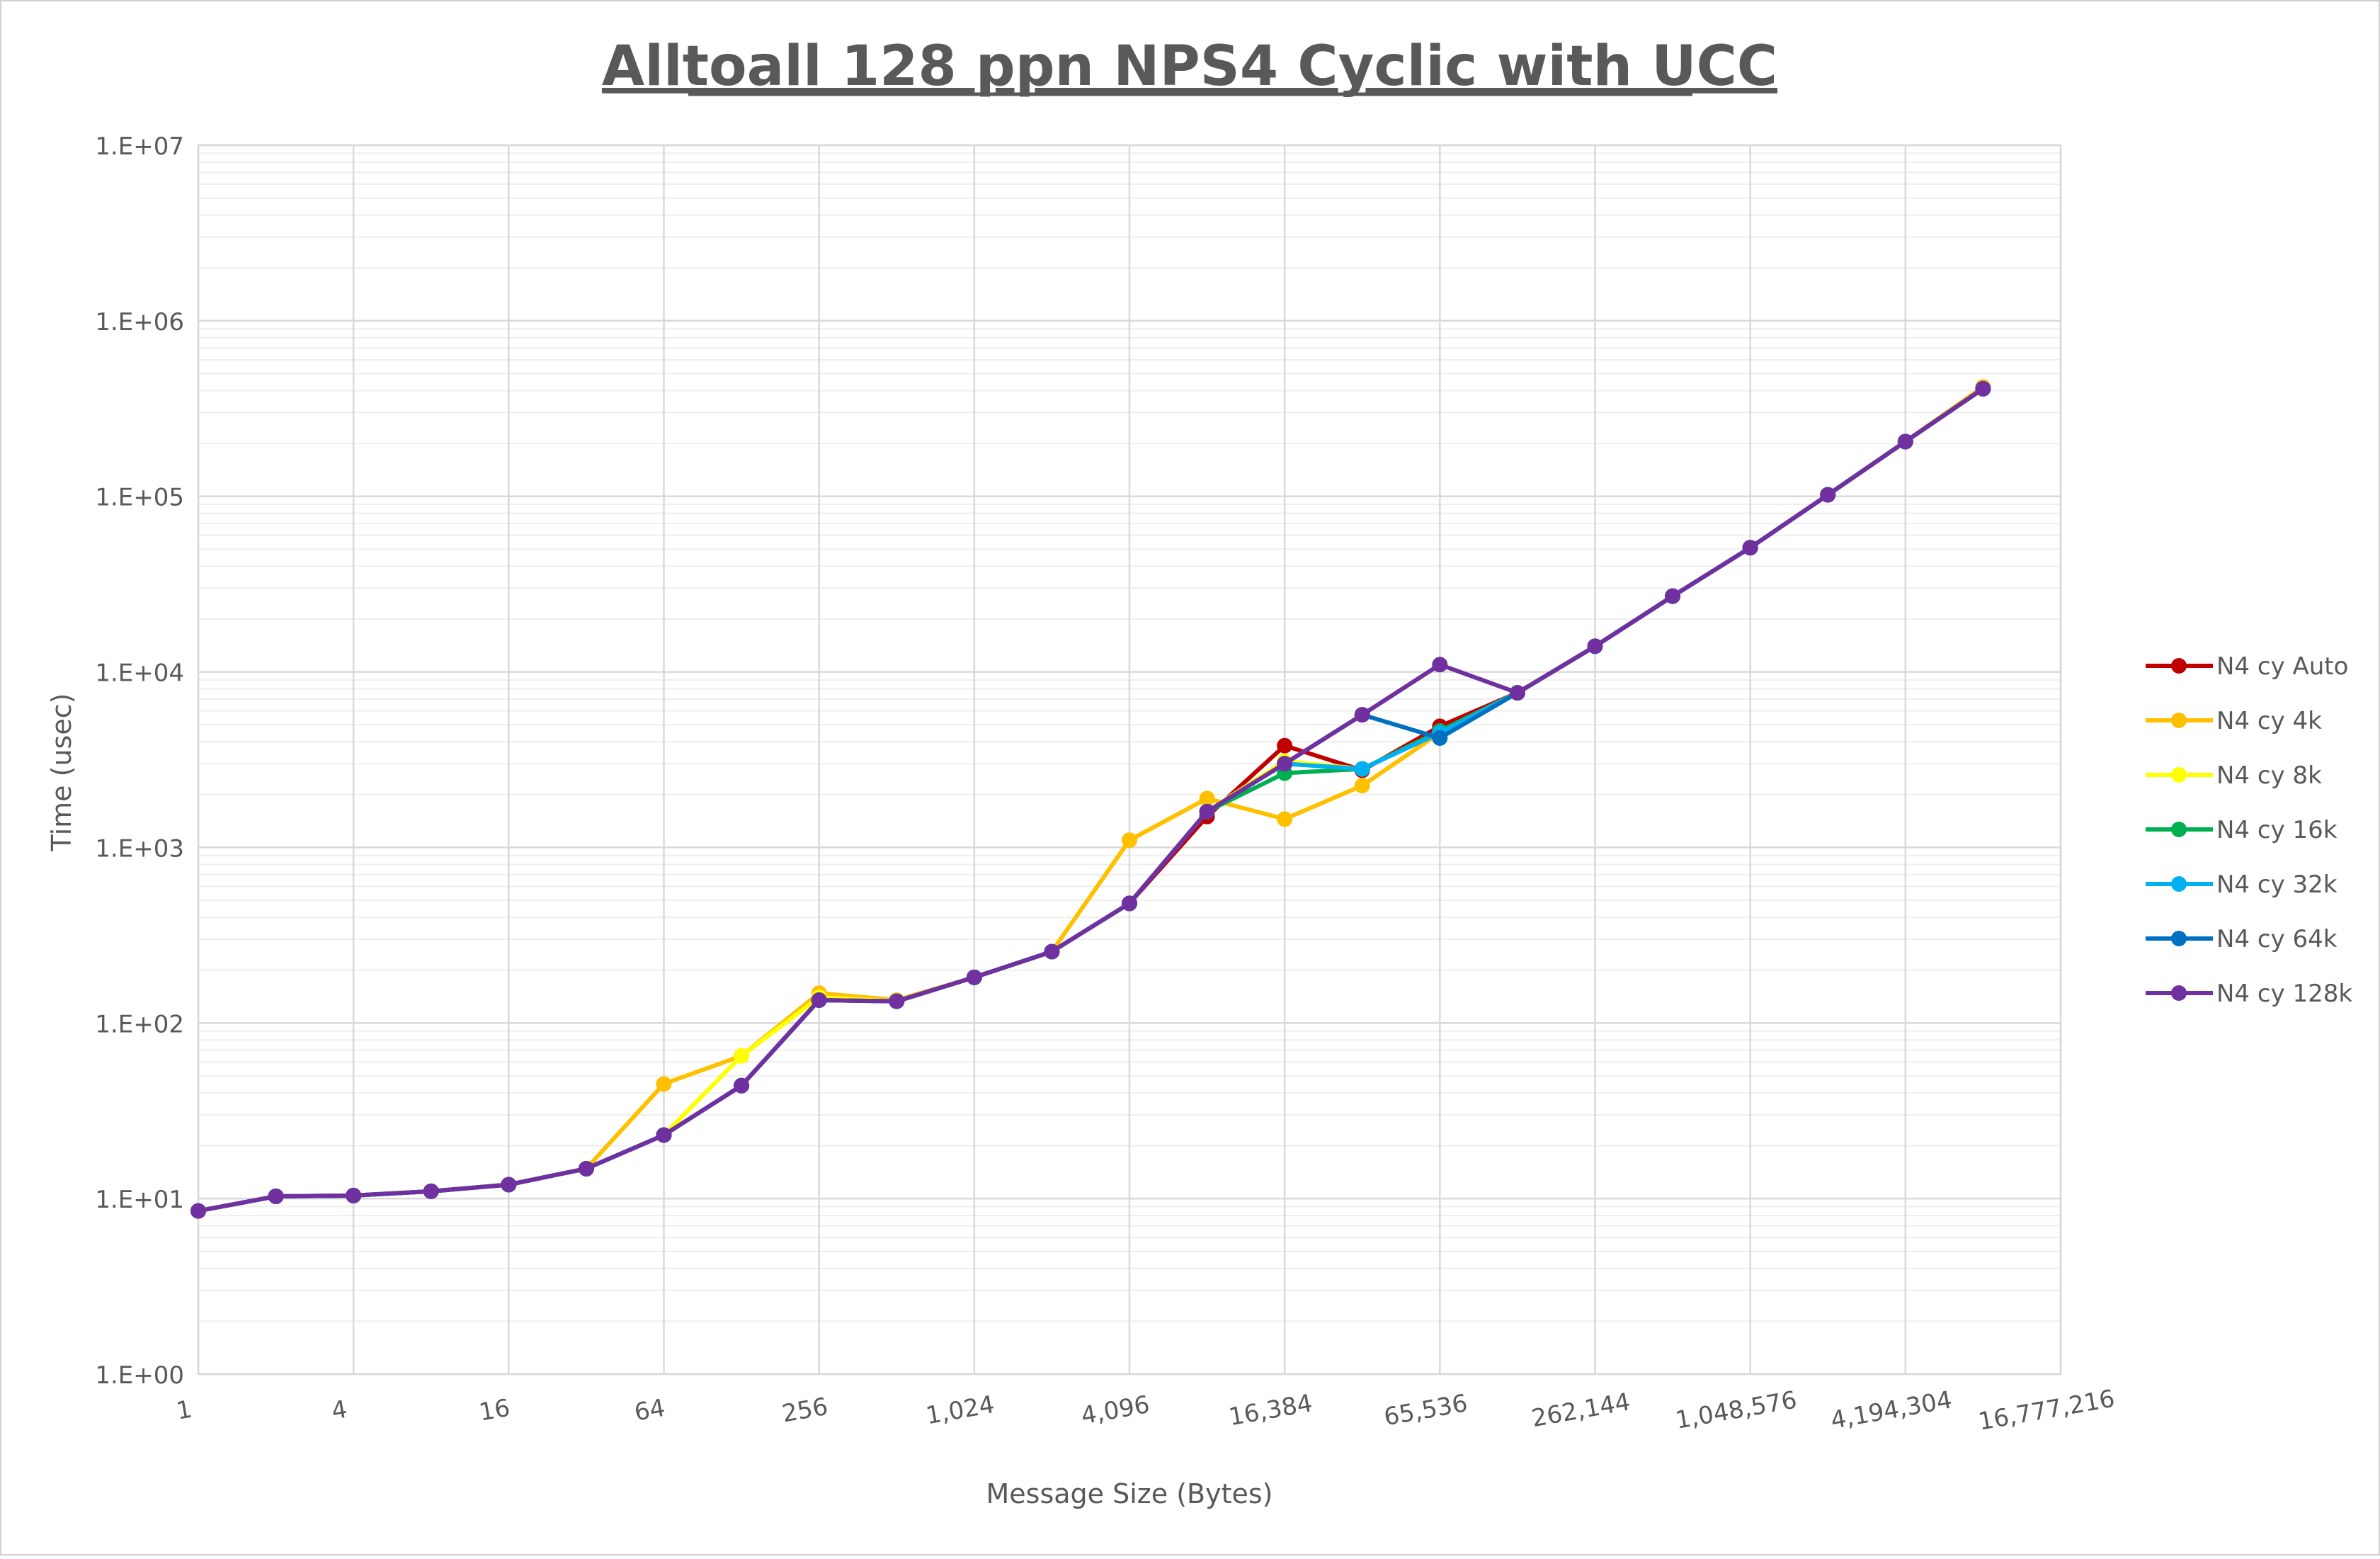 Image resolution: width=2380 pixels, height=1559 pixels. I want to click on legend-item-n4-cy-4k: N4 cy 4k, so click(2234, 721).